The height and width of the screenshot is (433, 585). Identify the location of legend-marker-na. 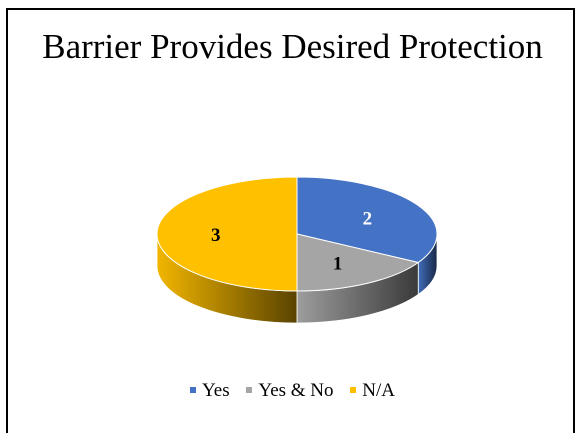
(353, 389).